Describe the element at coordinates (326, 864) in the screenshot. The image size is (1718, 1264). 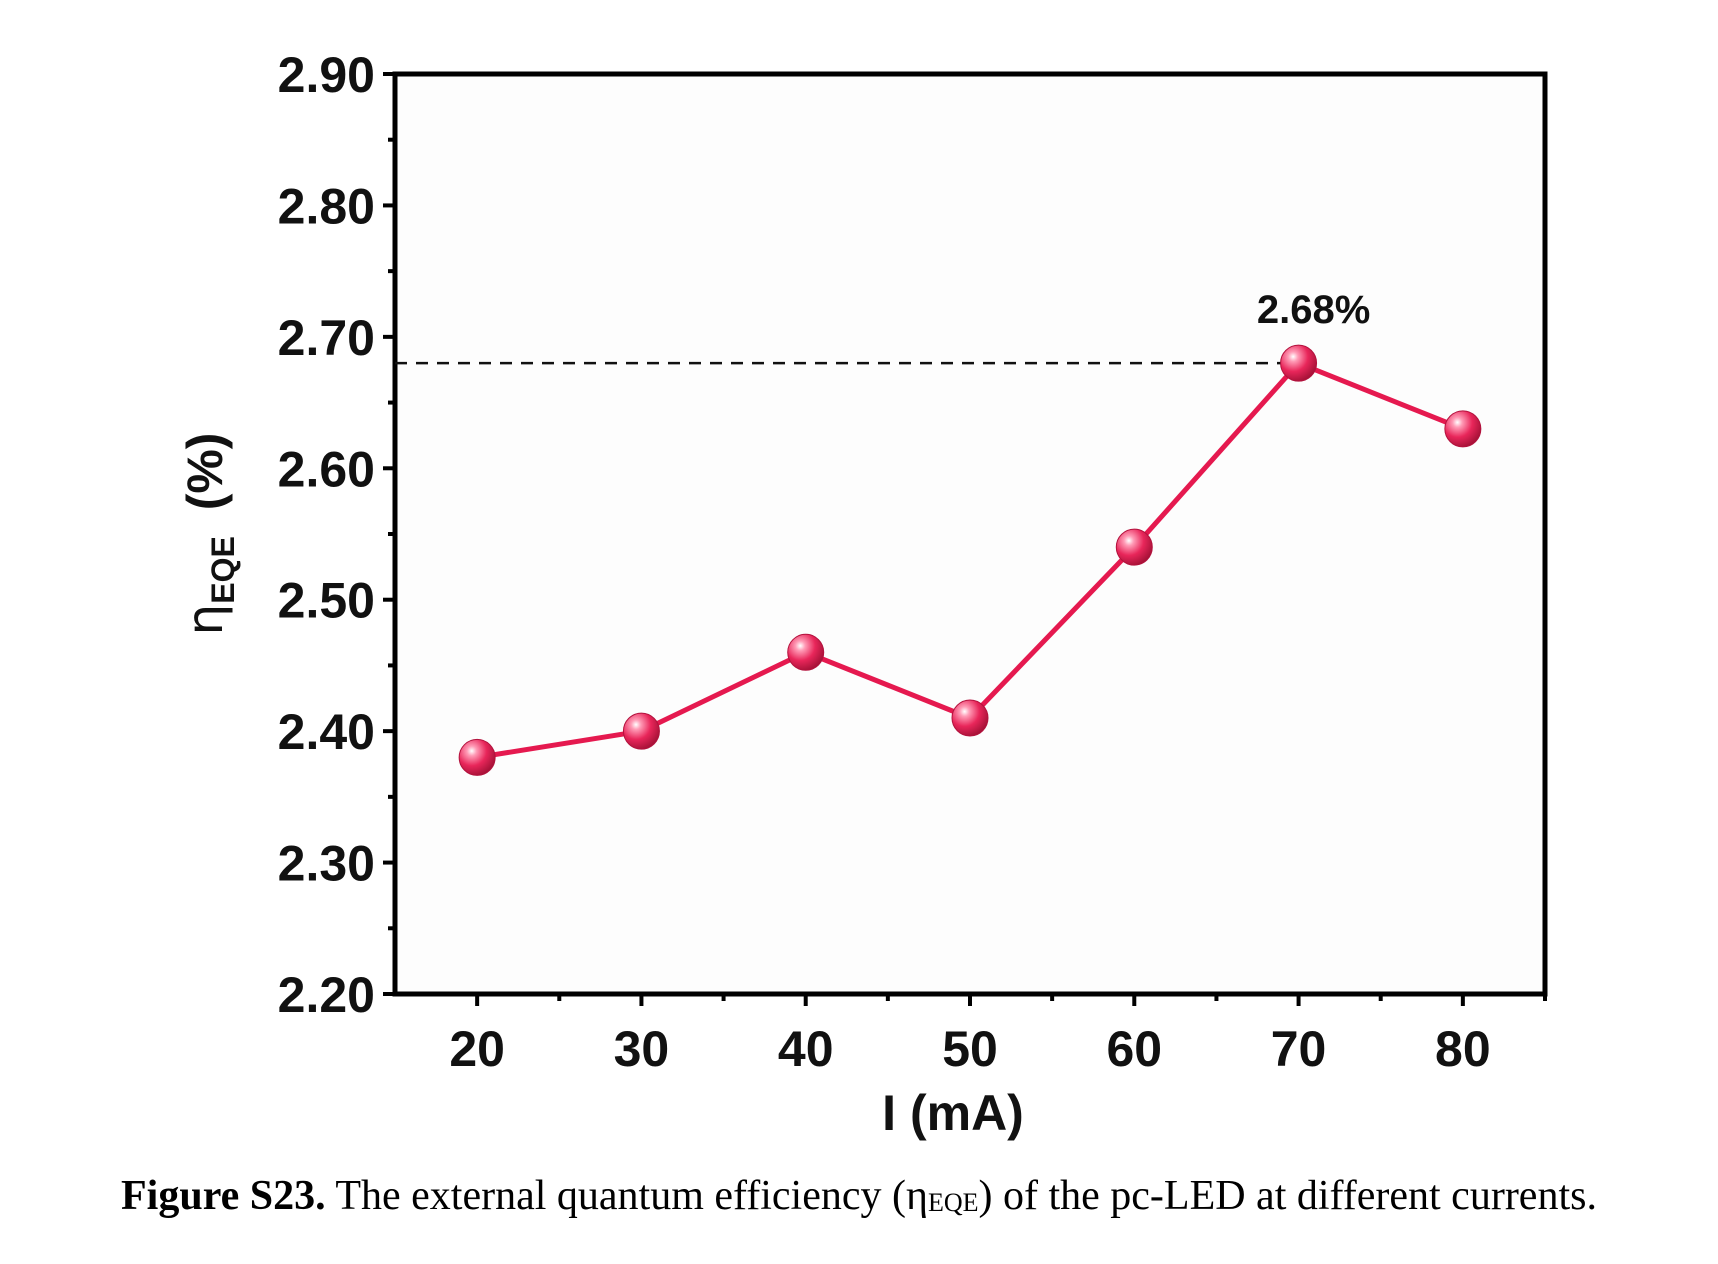
I see `y-tick-label: 2.30` at that location.